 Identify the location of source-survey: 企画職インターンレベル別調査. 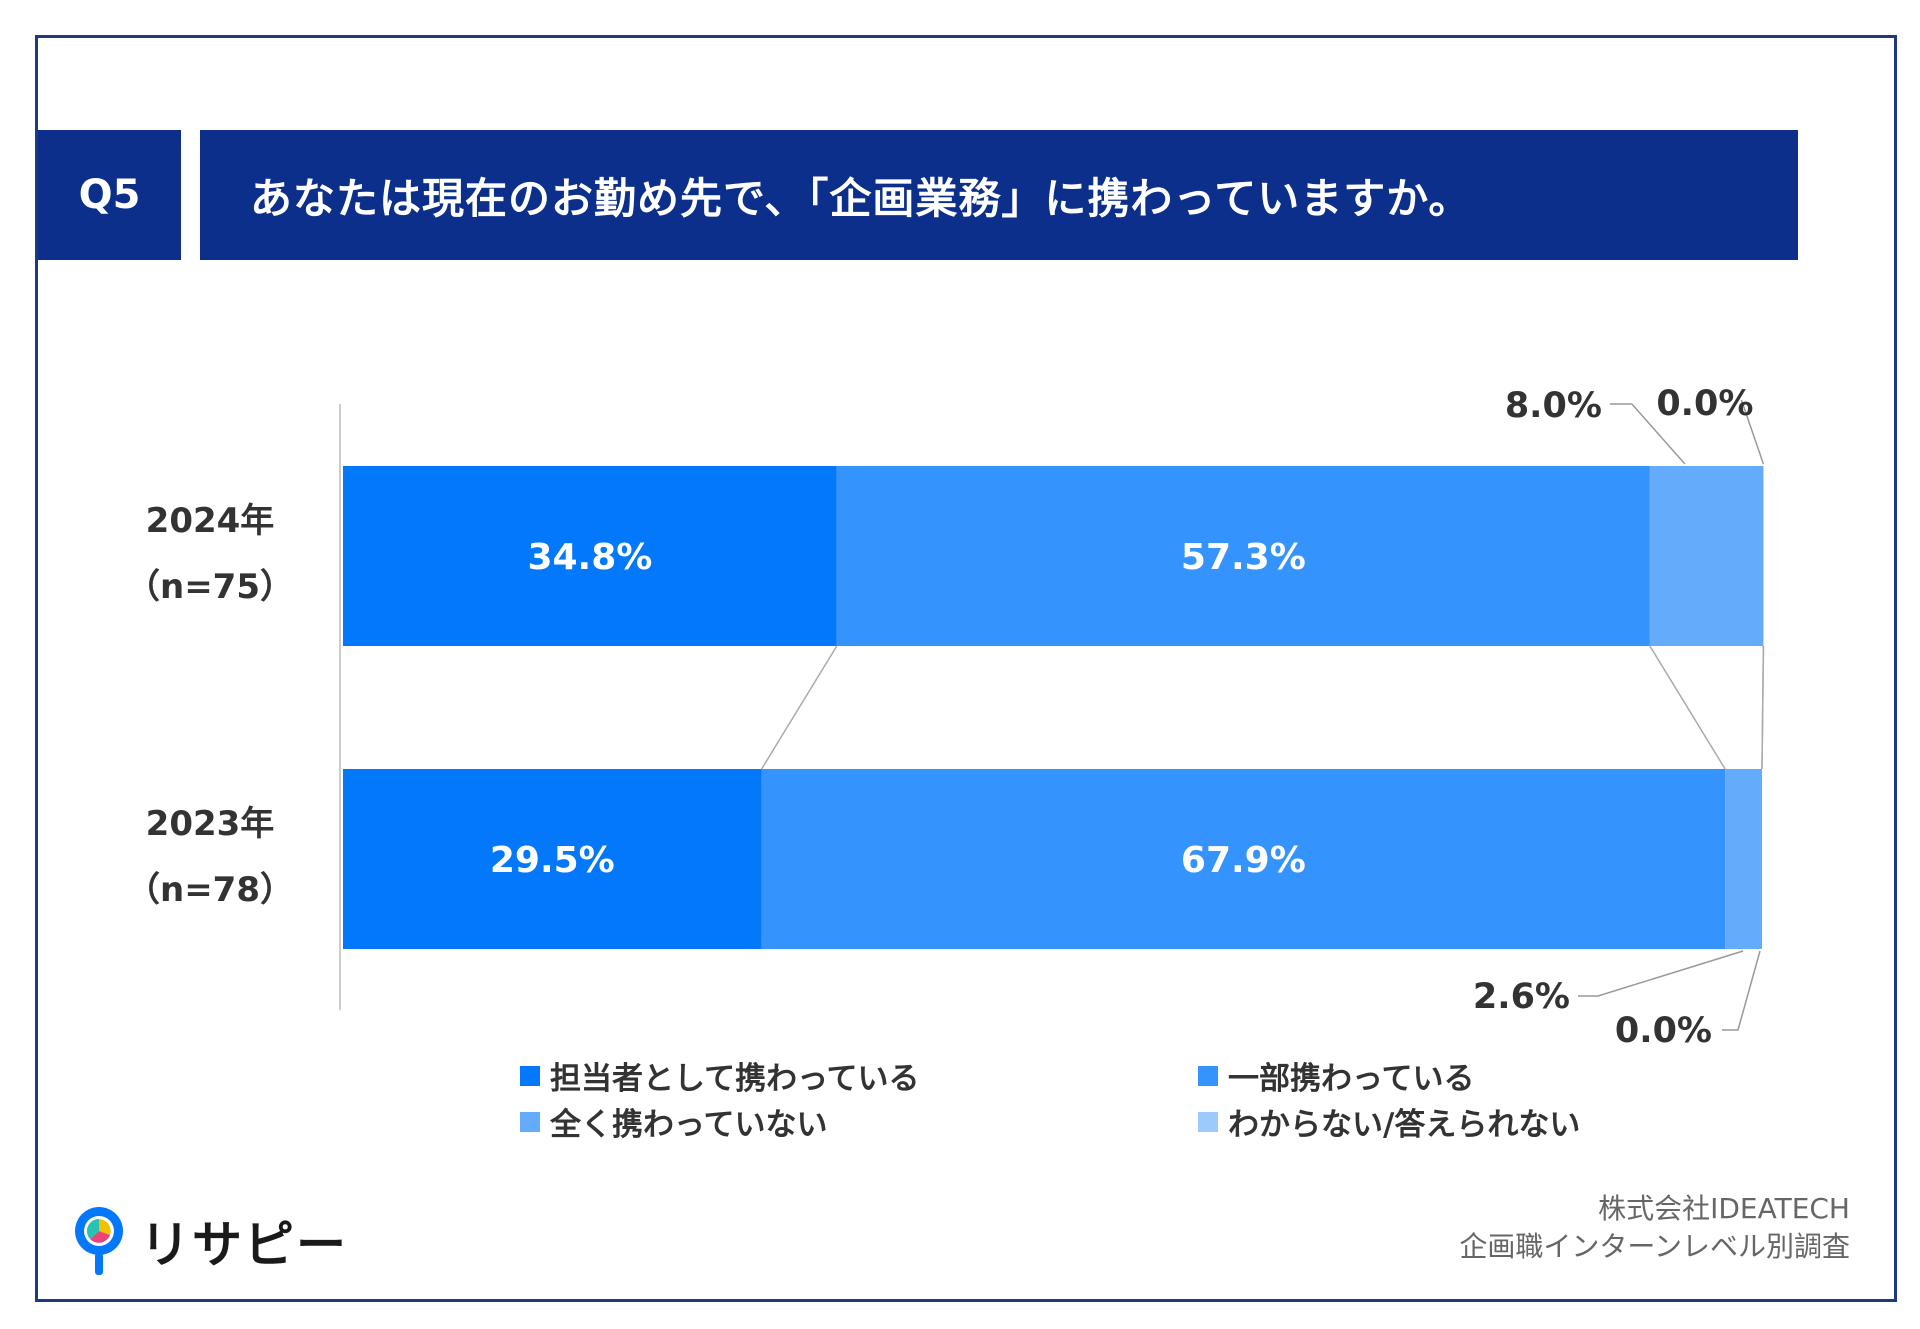
(1654, 1246).